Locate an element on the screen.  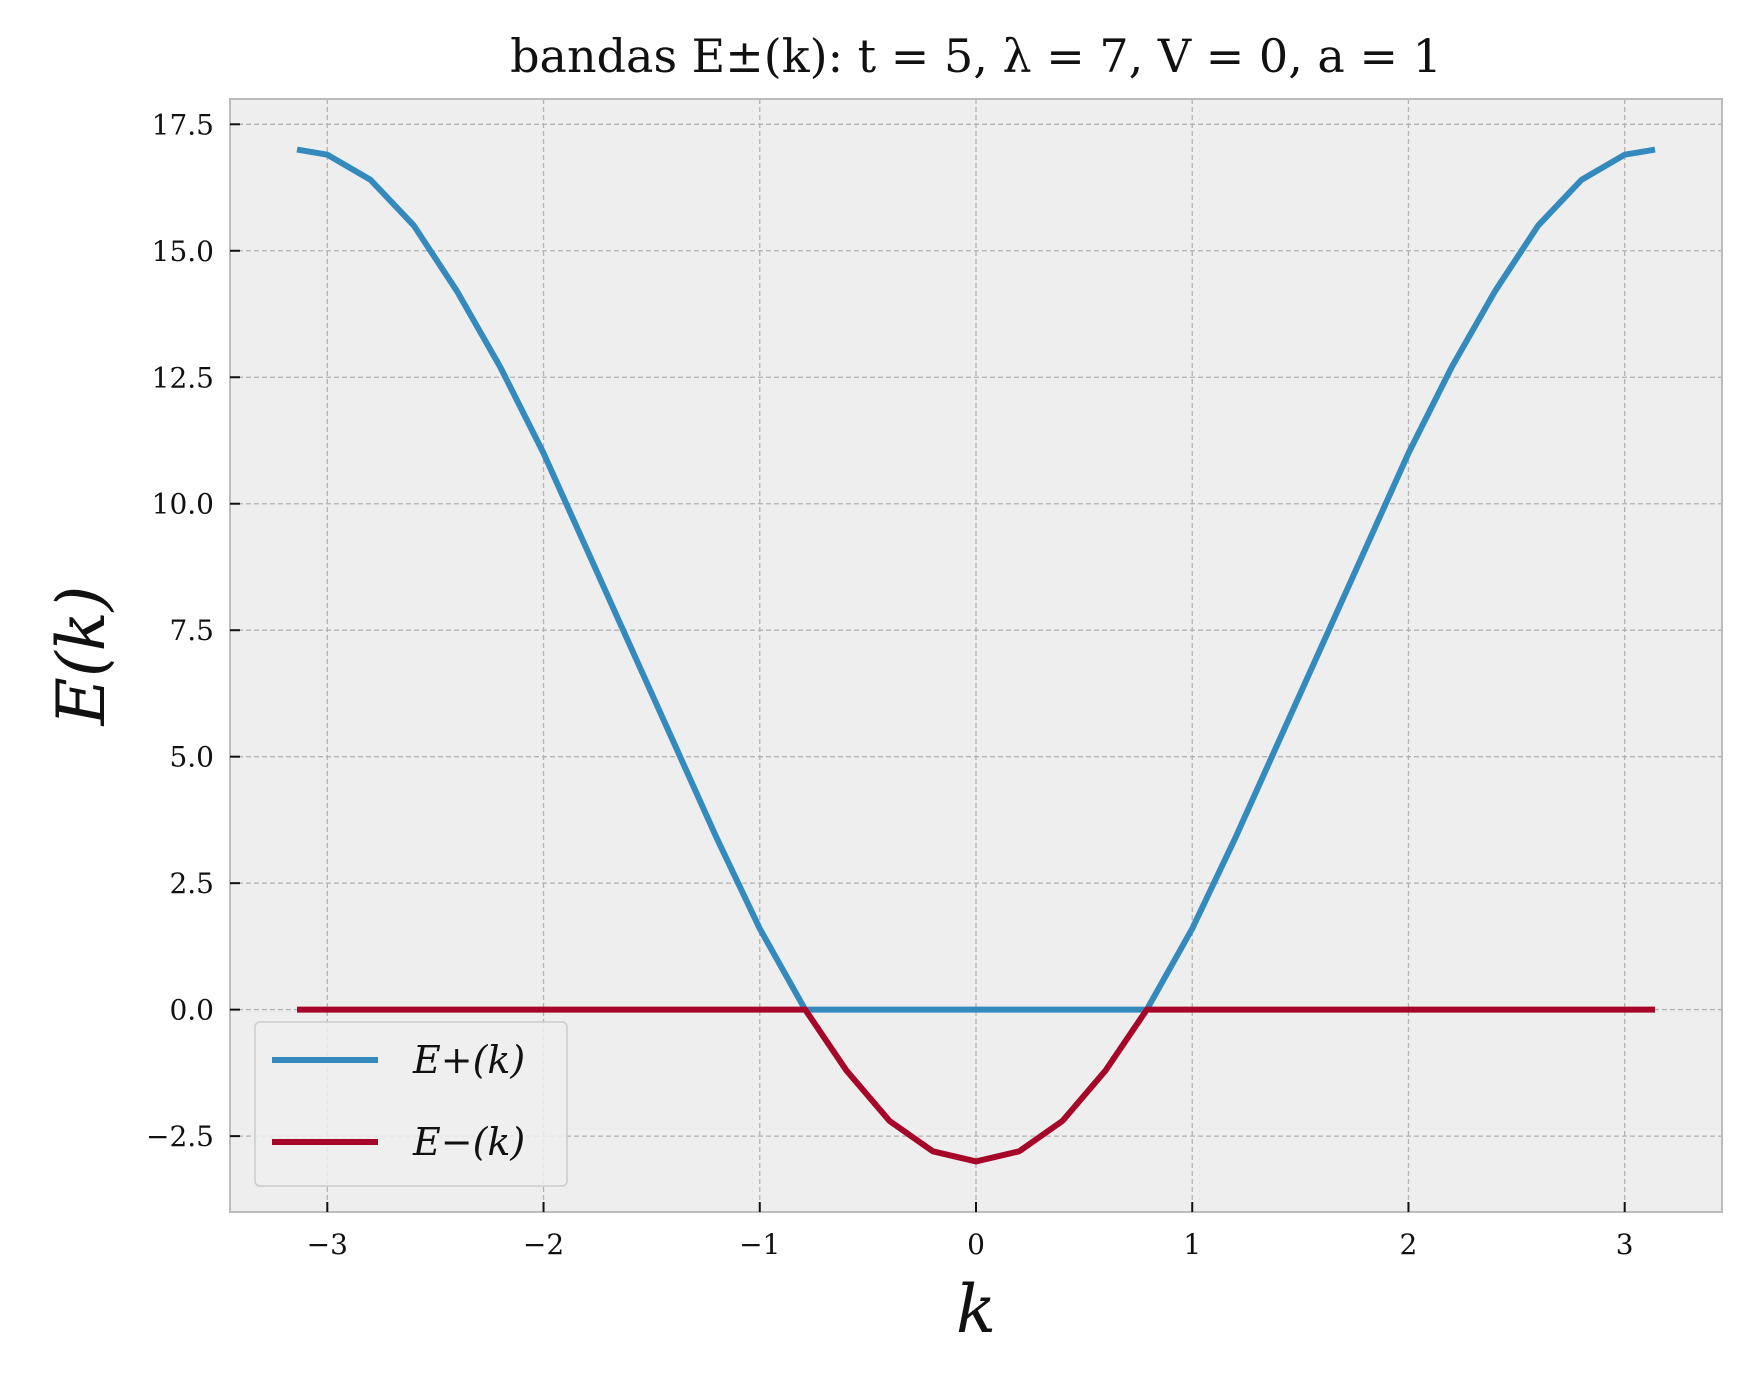
y-axis-label: E(k) is located at coordinates (81, 656).